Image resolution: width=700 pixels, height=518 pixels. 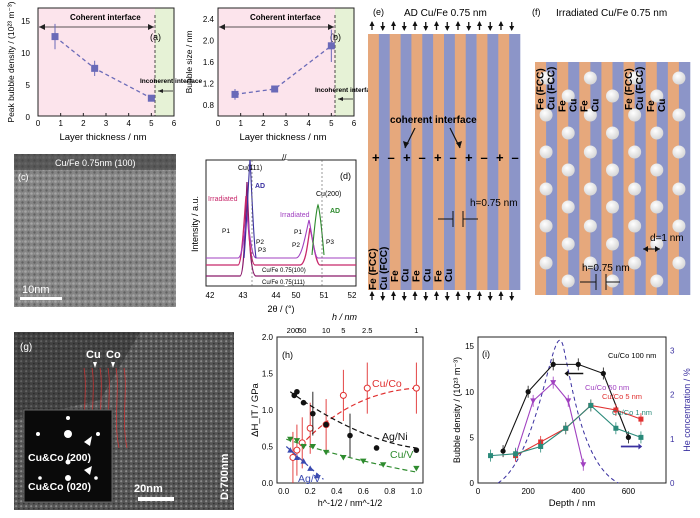 What do you see at coordinates (343, 330) in the screenshot?
I see `top-tick: 5` at bounding box center [343, 330].